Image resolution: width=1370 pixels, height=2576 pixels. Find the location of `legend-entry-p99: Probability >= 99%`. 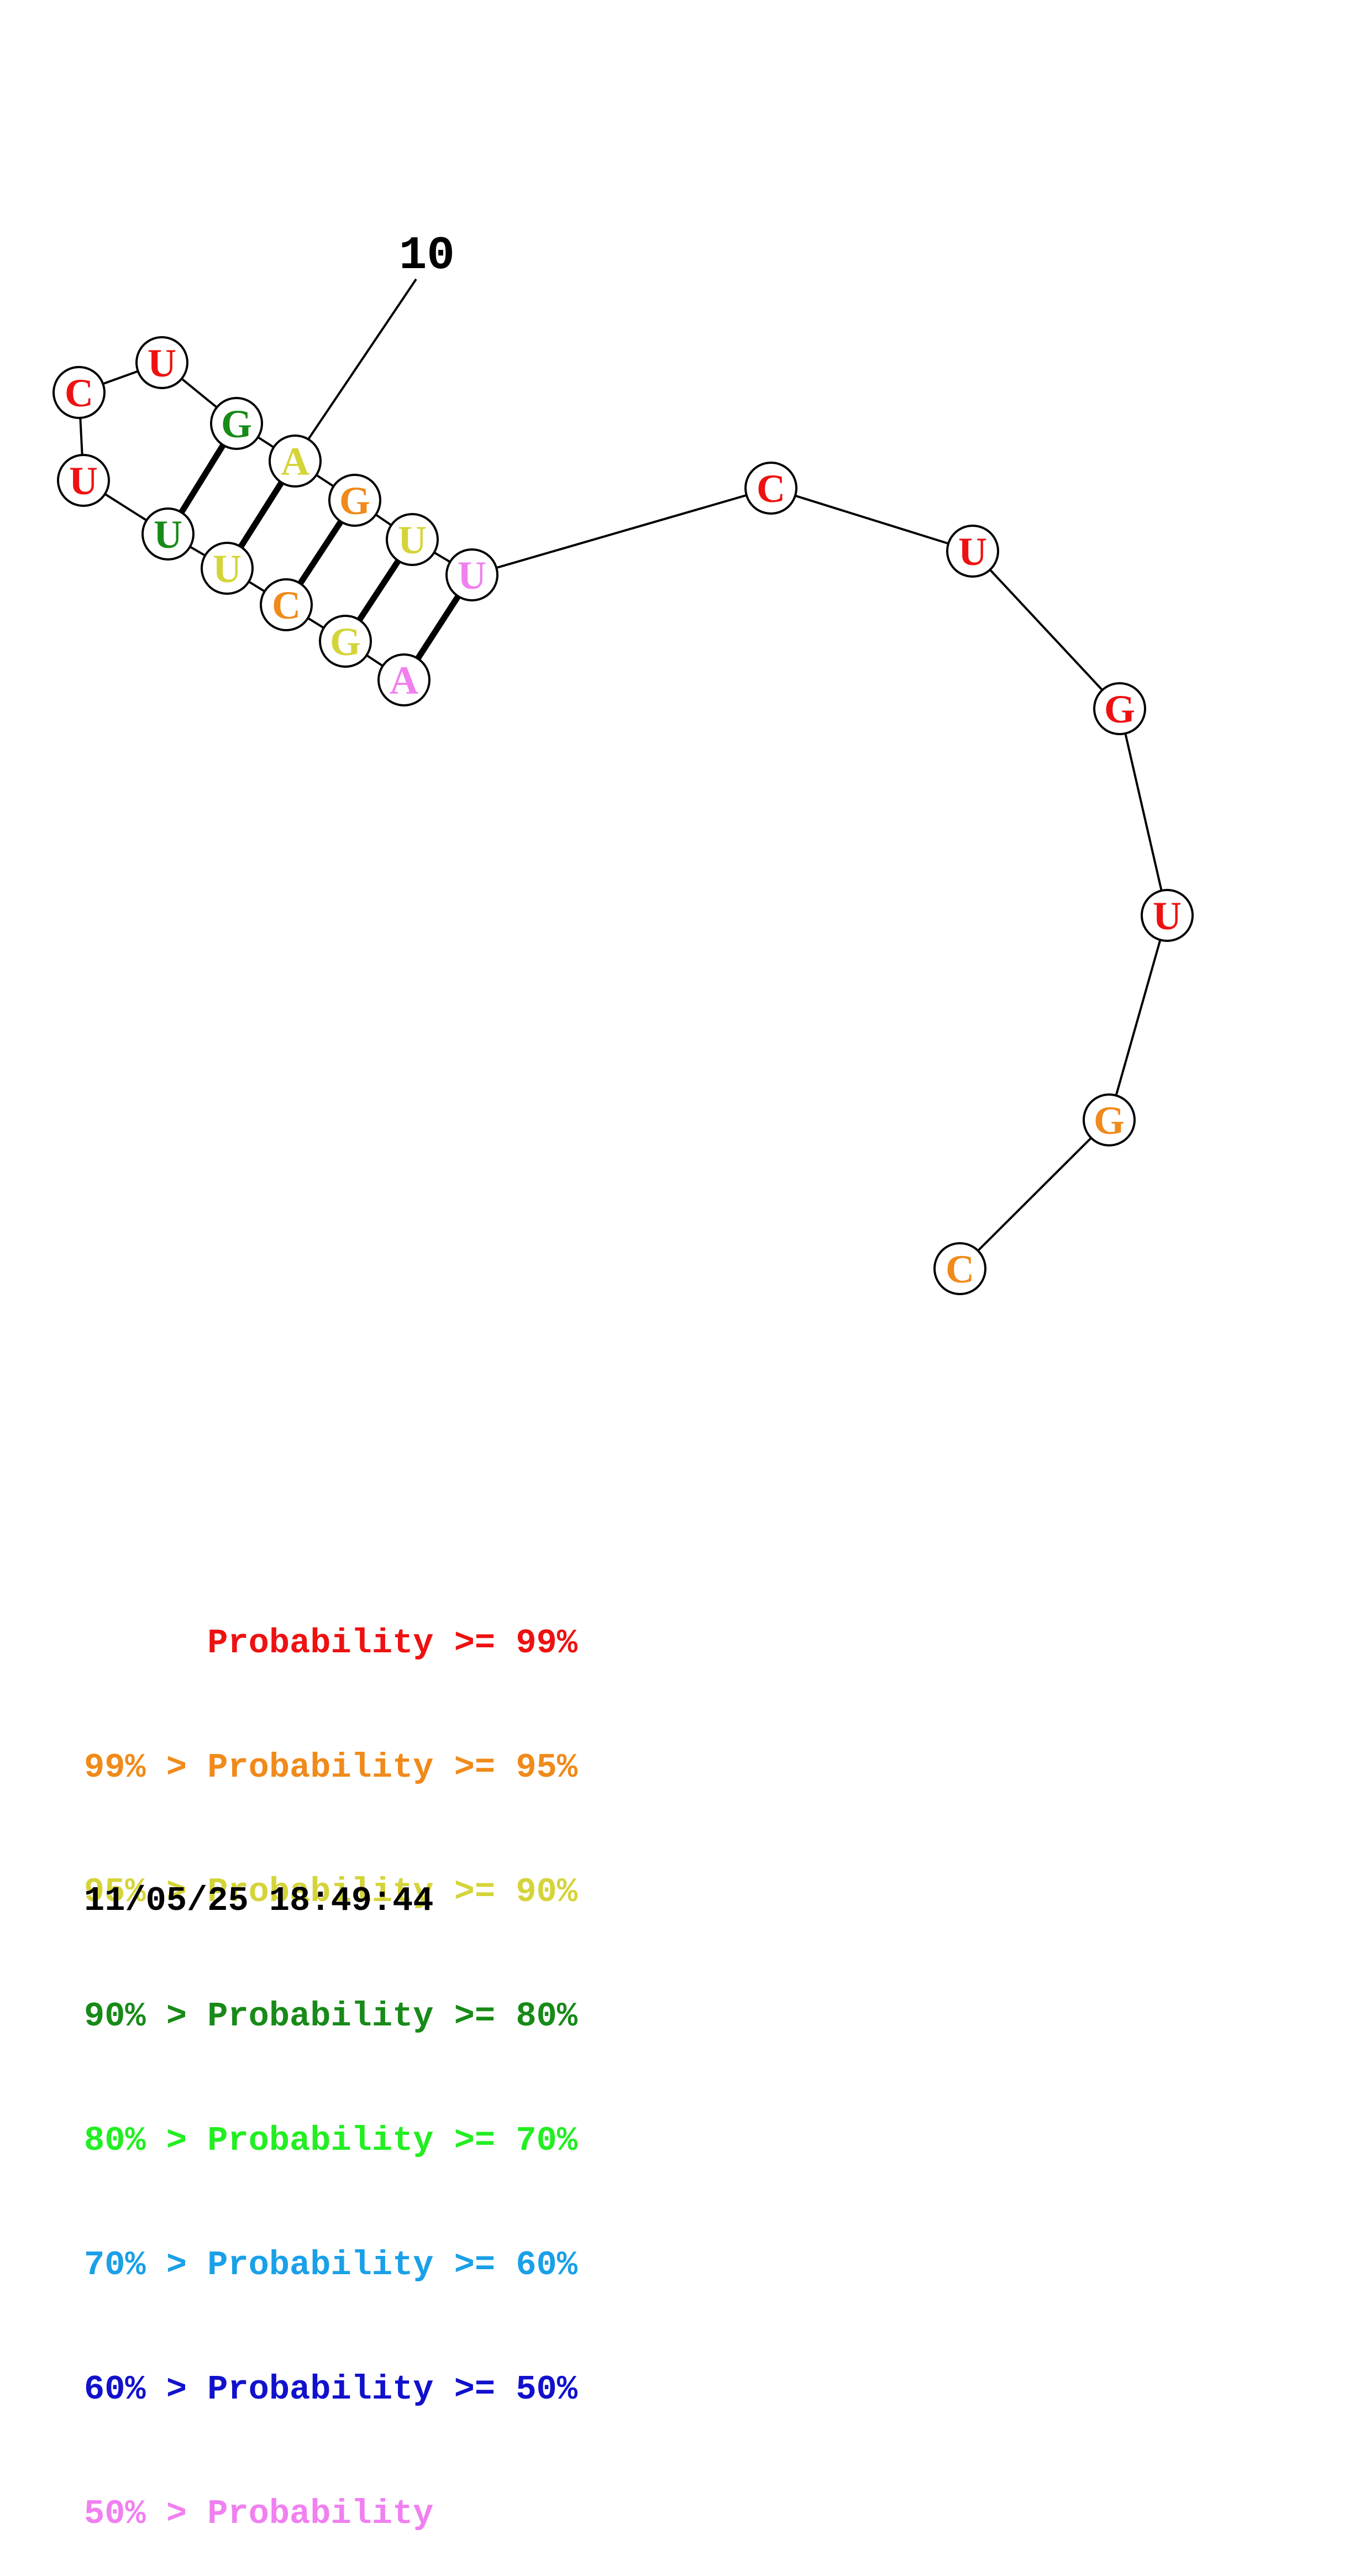

legend-entry-p99: Probability >= 99% is located at coordinates (331, 1643).